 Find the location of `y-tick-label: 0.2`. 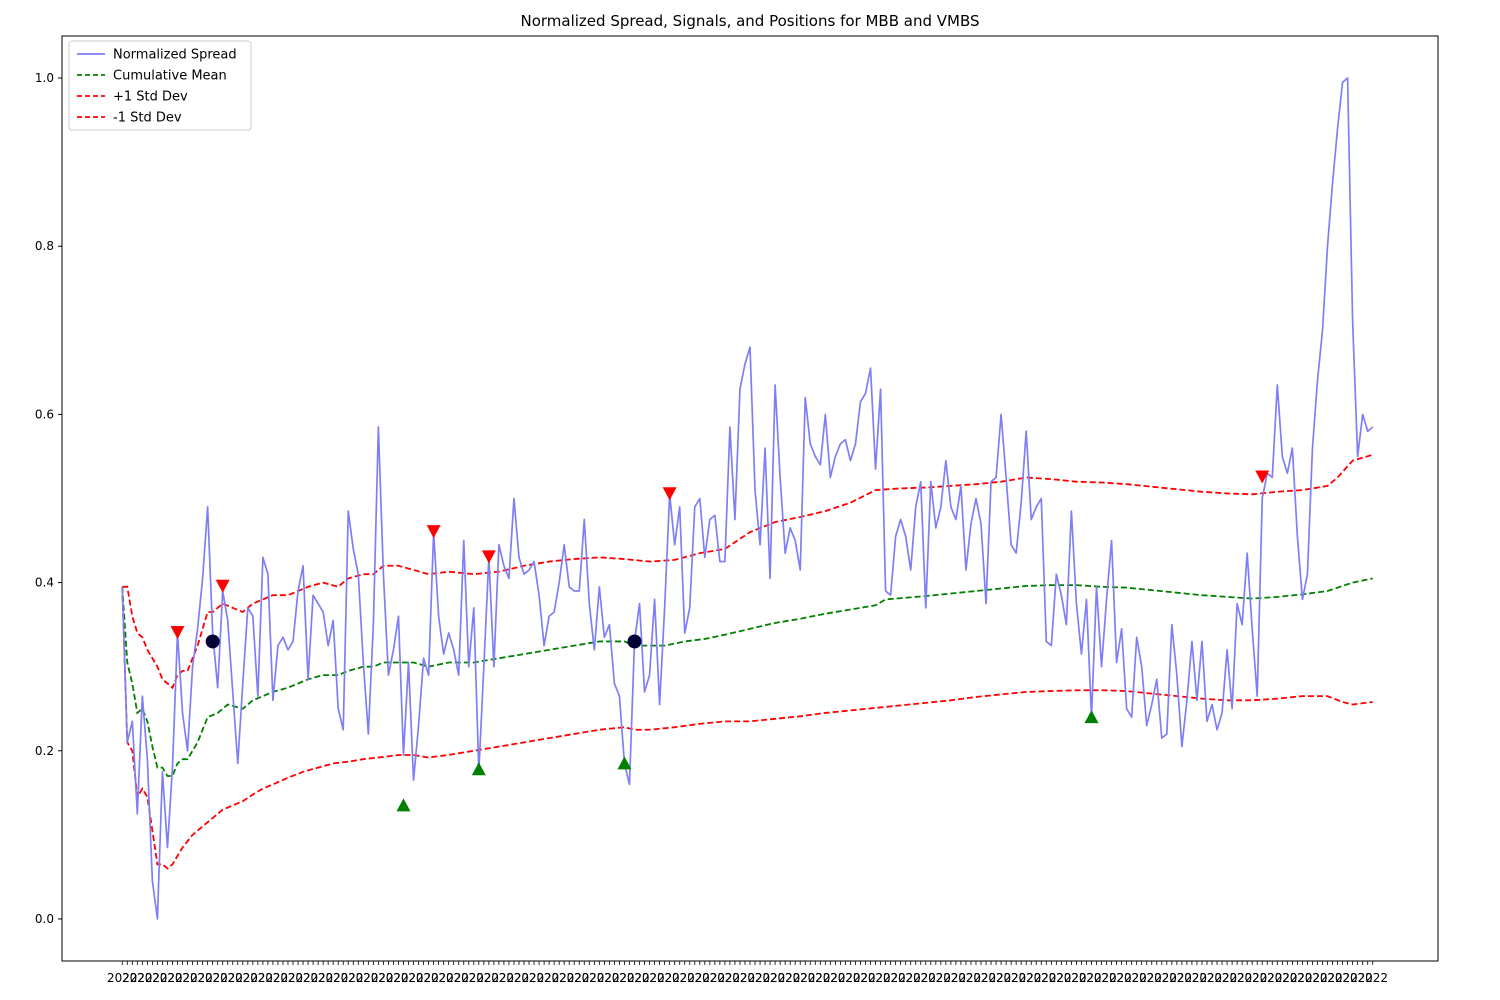

y-tick-label: 0.2 is located at coordinates (44, 751).